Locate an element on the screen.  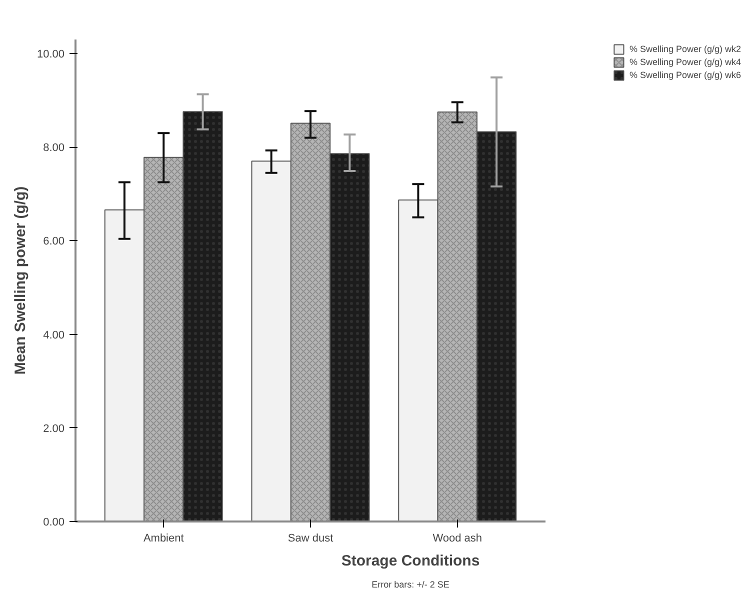
text: Error bars: +/- 2 SE is located at coordinates (411, 585).